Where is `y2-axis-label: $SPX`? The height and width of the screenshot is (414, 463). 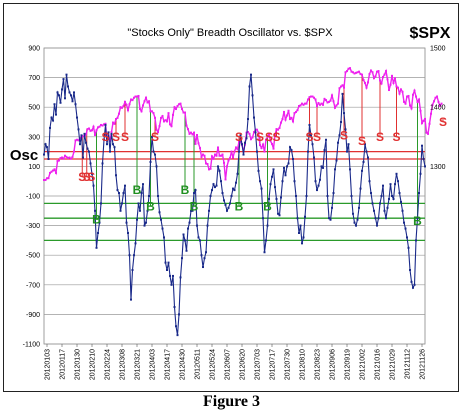
y2-axis-label: $SPX is located at coordinates (430, 33).